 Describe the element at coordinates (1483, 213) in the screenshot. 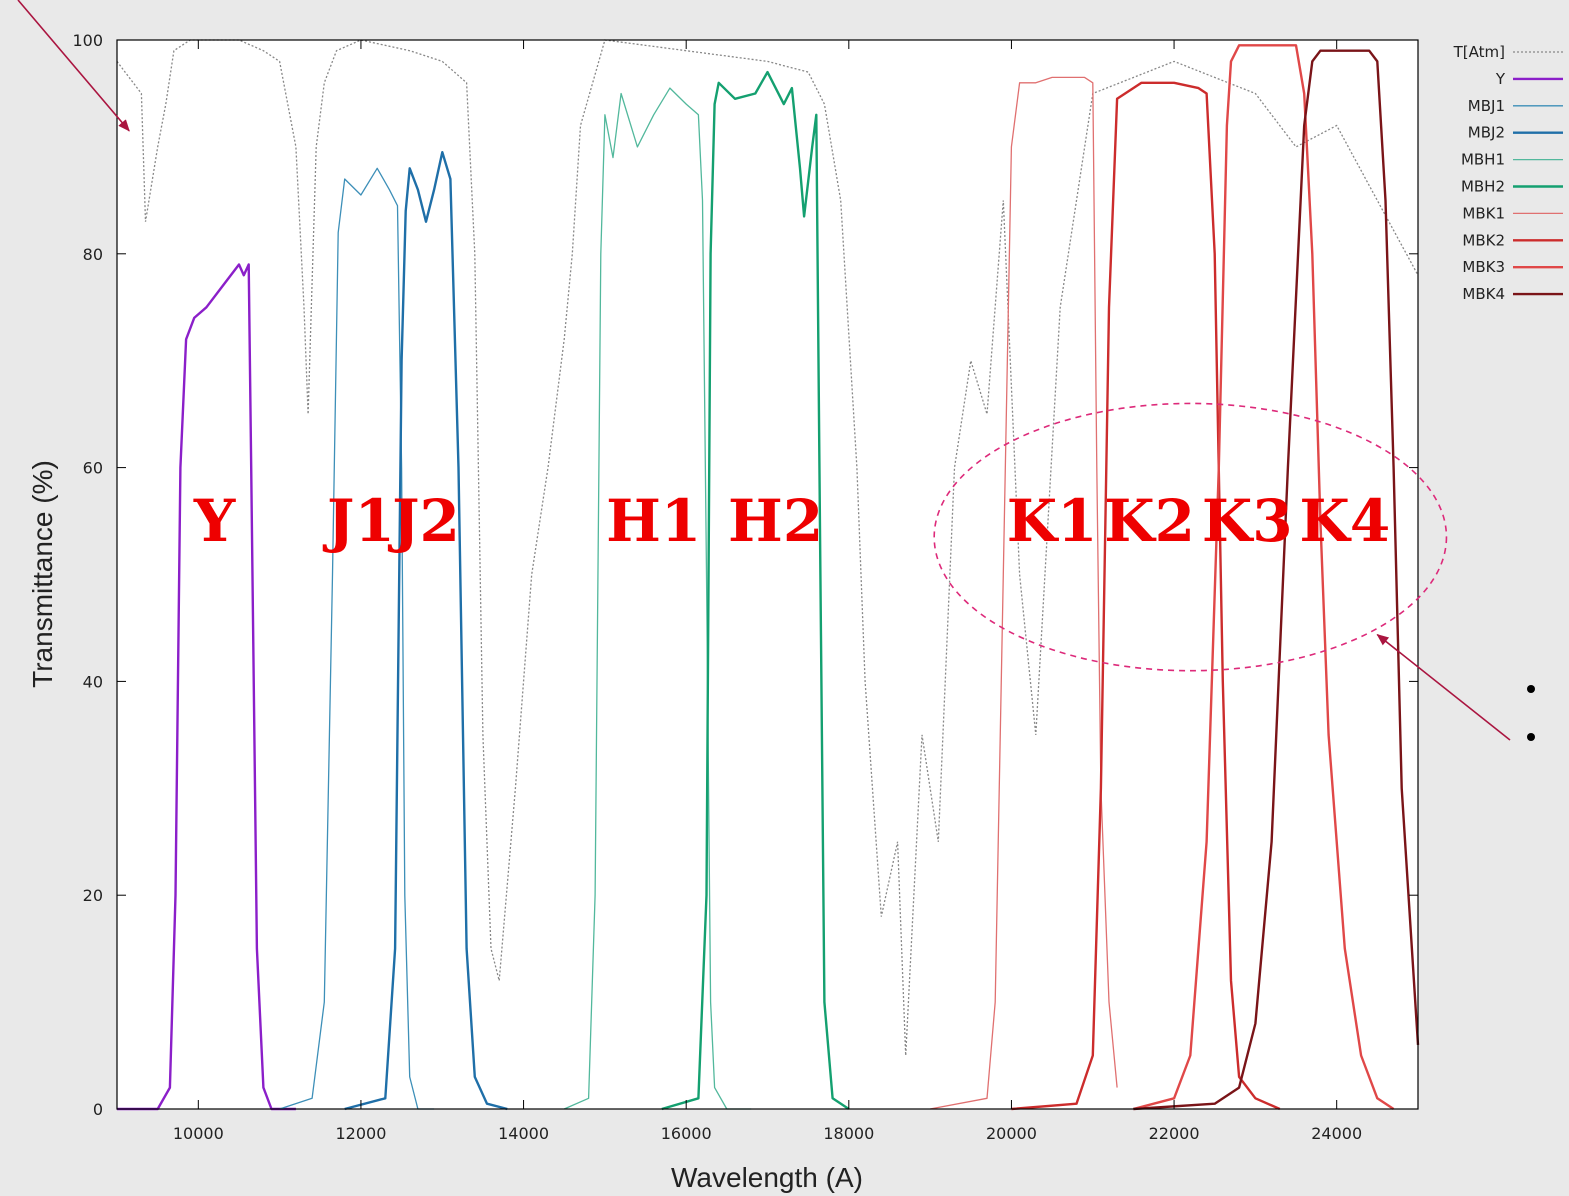

I see `legend-label-mbk1: MBK1` at that location.